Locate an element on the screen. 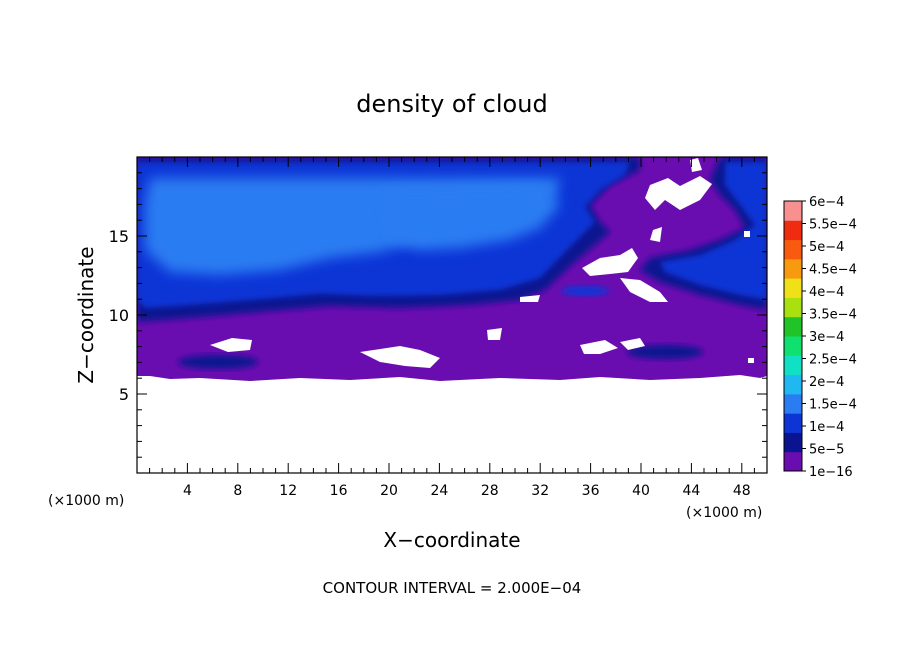  colorbar-label: 3e−4 is located at coordinates (826, 337).